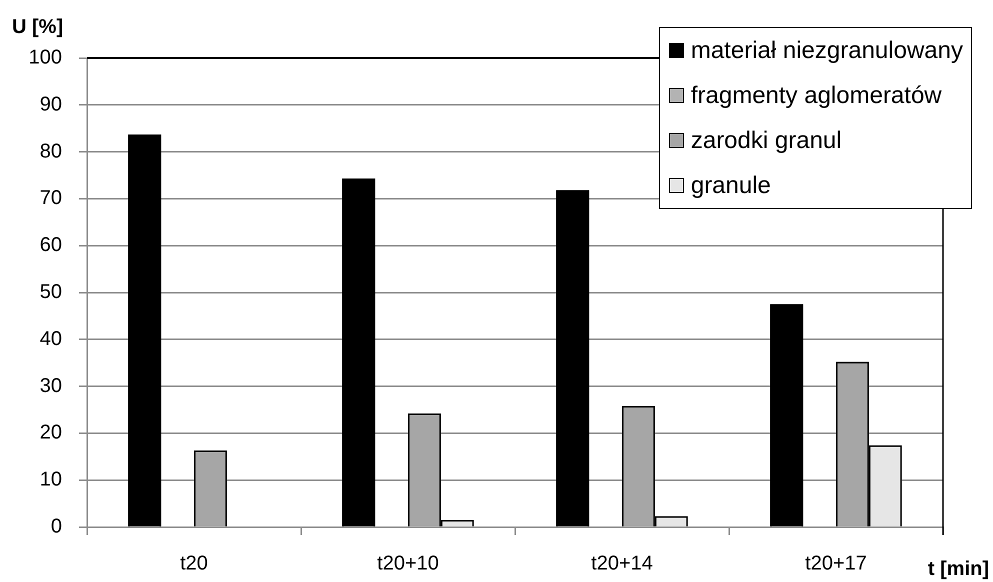  Describe the element at coordinates (51, 198) in the screenshot. I see `y-tick-label: 70` at that location.